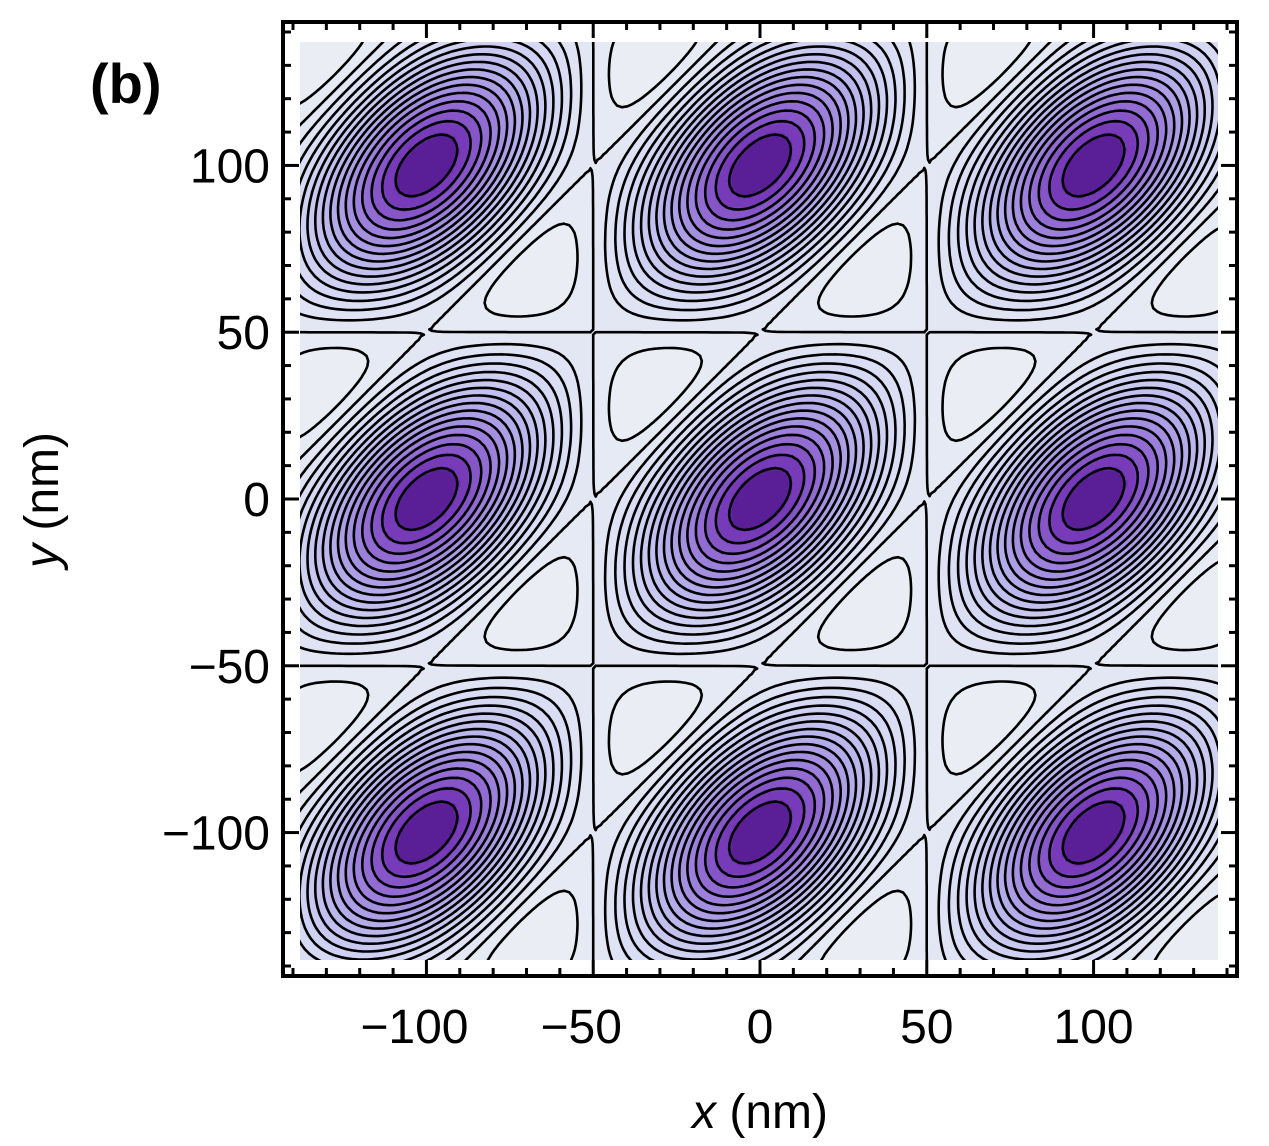 This screenshot has width=1269, height=1146. I want to click on x-axis-unit: (nm), so click(772, 1112).